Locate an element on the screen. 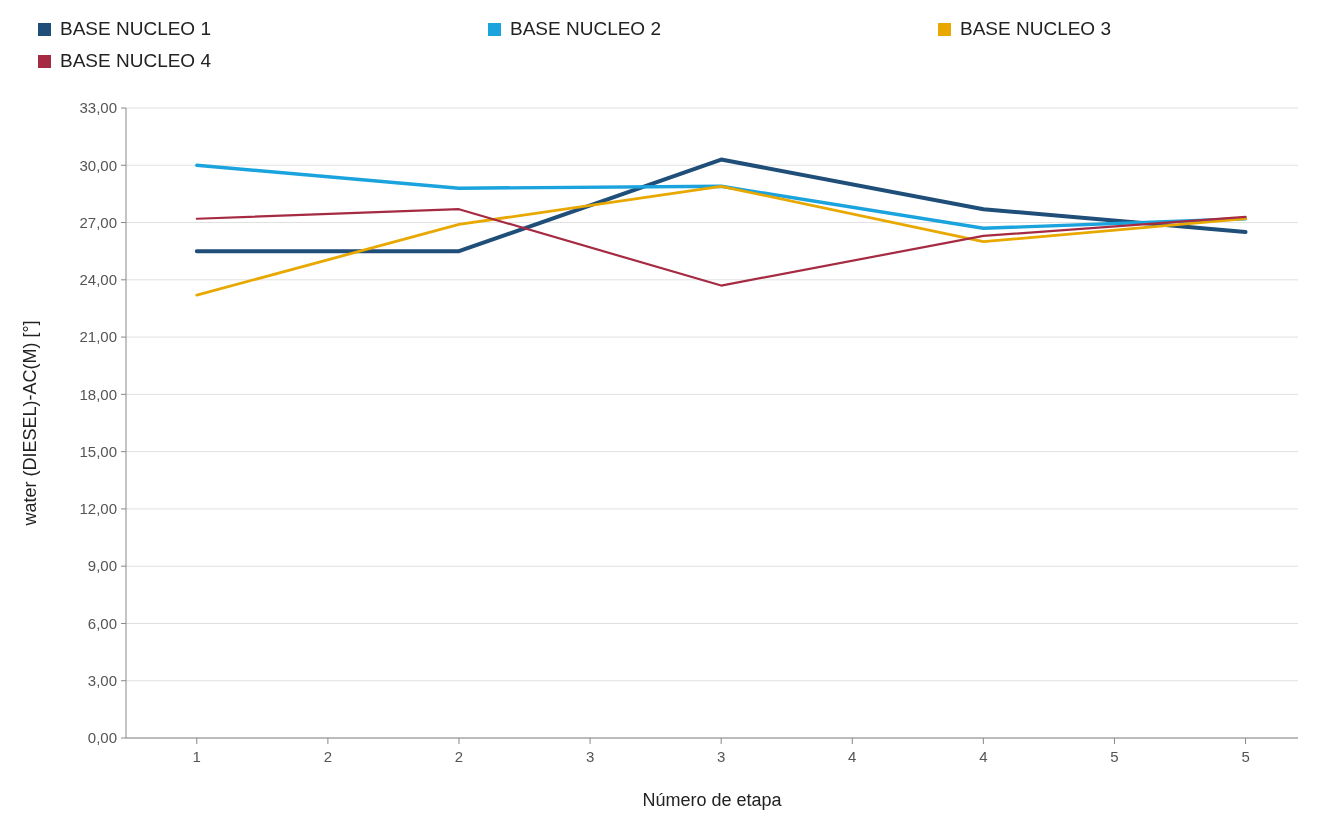 This screenshot has height=827, width=1318. legend-label: BASE NUCLEO 1 is located at coordinates (135, 28).